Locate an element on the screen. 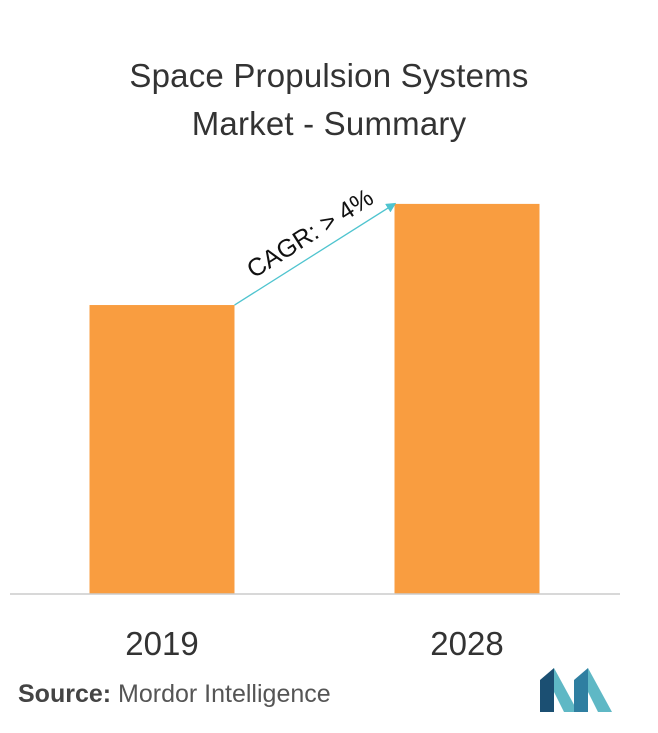  chart-title-line-2: Market - Summary is located at coordinates (329, 123).